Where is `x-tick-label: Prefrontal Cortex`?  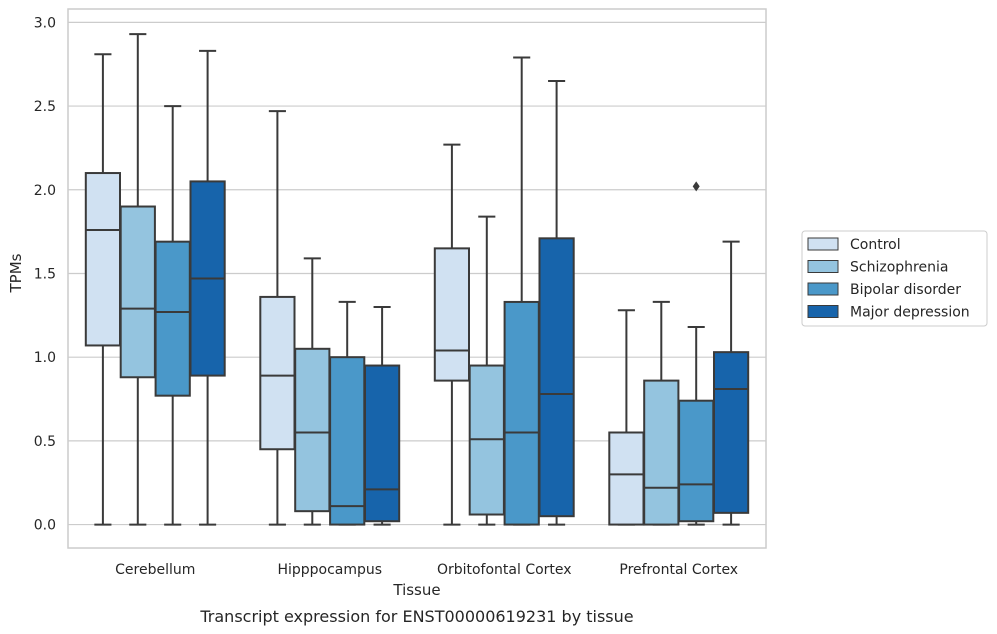 x-tick-label: Prefrontal Cortex is located at coordinates (678, 570).